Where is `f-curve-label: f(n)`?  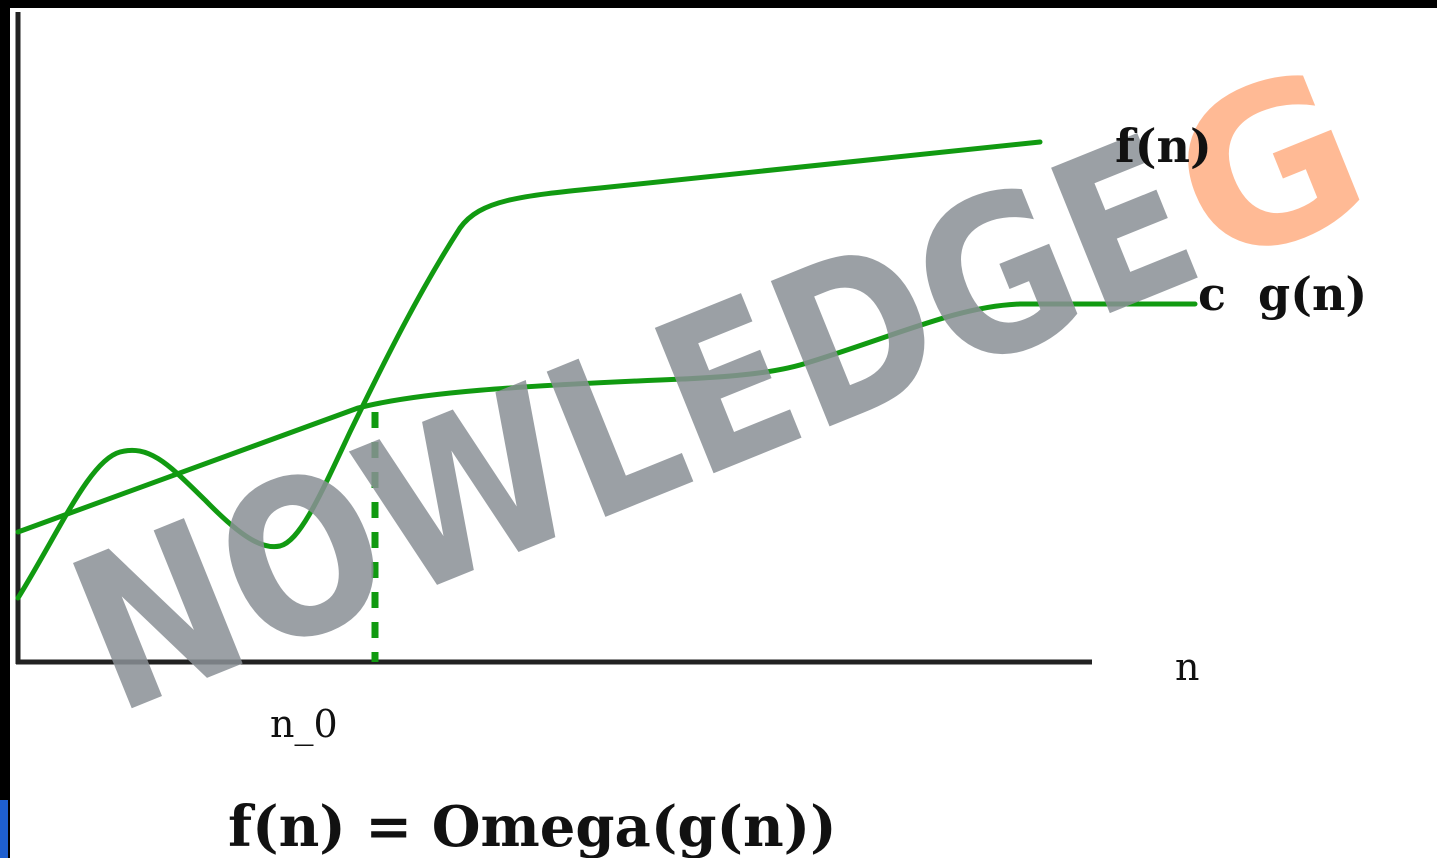
f-curve-label: f(n) is located at coordinates (1163, 146).